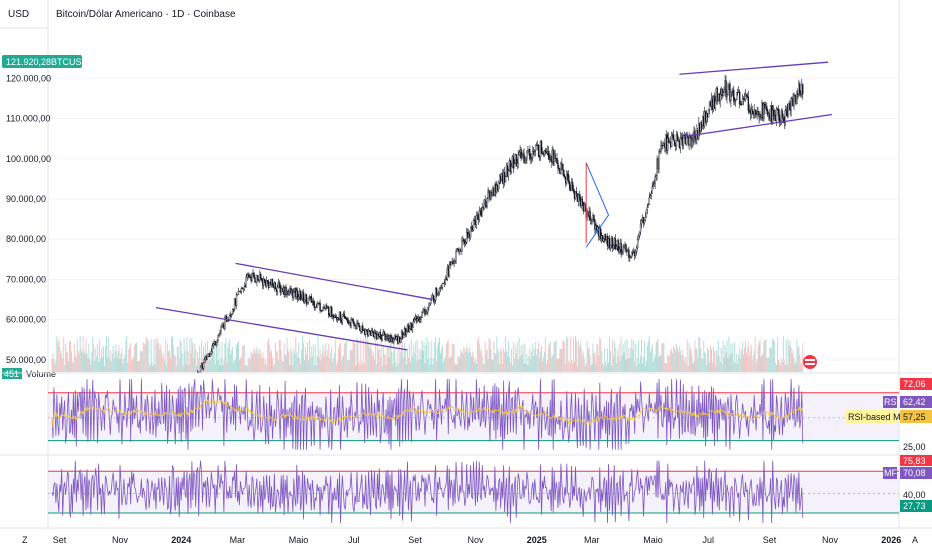 Image resolution: width=932 pixels, height=550 pixels. Describe the element at coordinates (18, 14) in the screenshot. I see `currency-label: USD` at that location.